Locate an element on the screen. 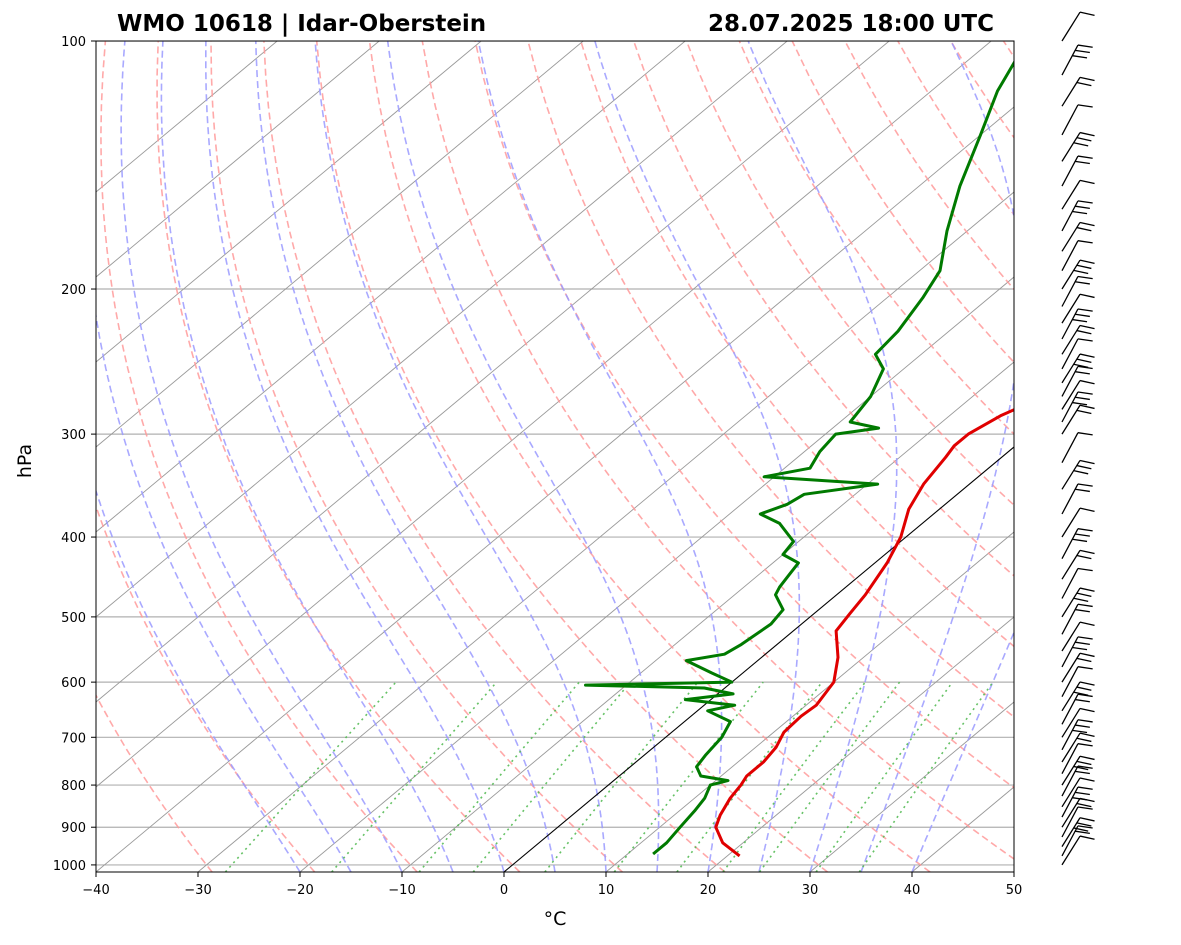 This screenshot has width=1181, height=945. x-tick-label: 30 is located at coordinates (810, 890).